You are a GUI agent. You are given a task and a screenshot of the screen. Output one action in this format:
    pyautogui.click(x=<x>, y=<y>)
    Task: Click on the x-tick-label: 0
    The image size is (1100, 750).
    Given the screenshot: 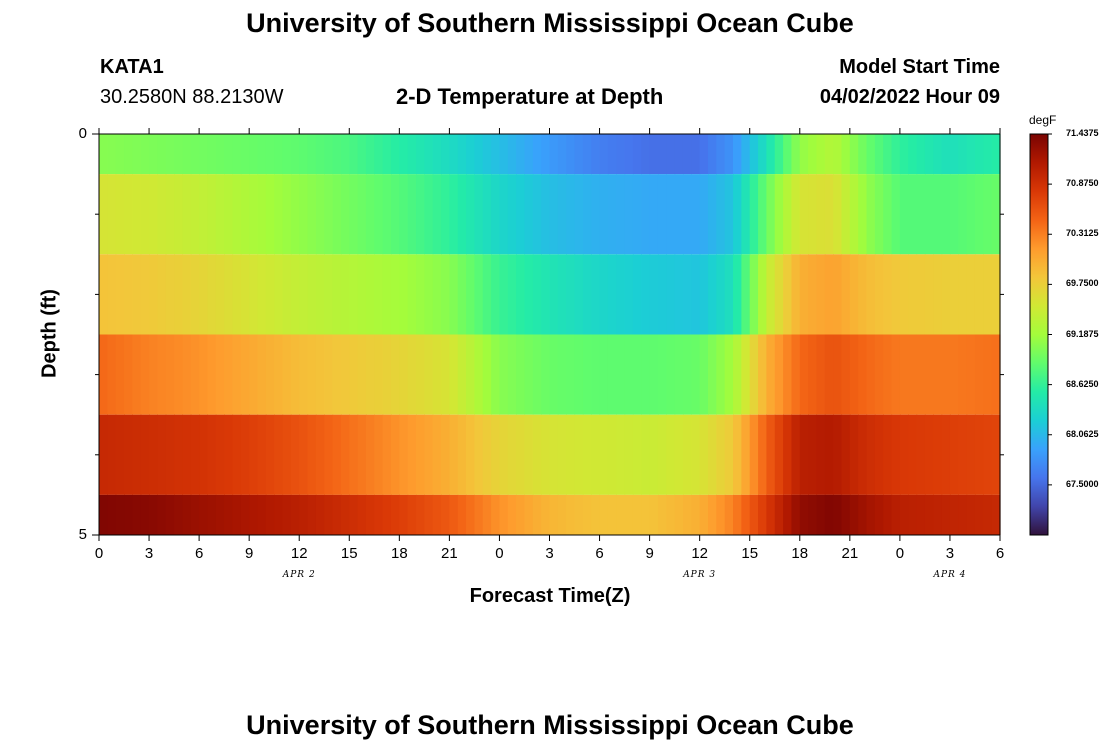 What is the action you would take?
    pyautogui.click(x=99, y=553)
    